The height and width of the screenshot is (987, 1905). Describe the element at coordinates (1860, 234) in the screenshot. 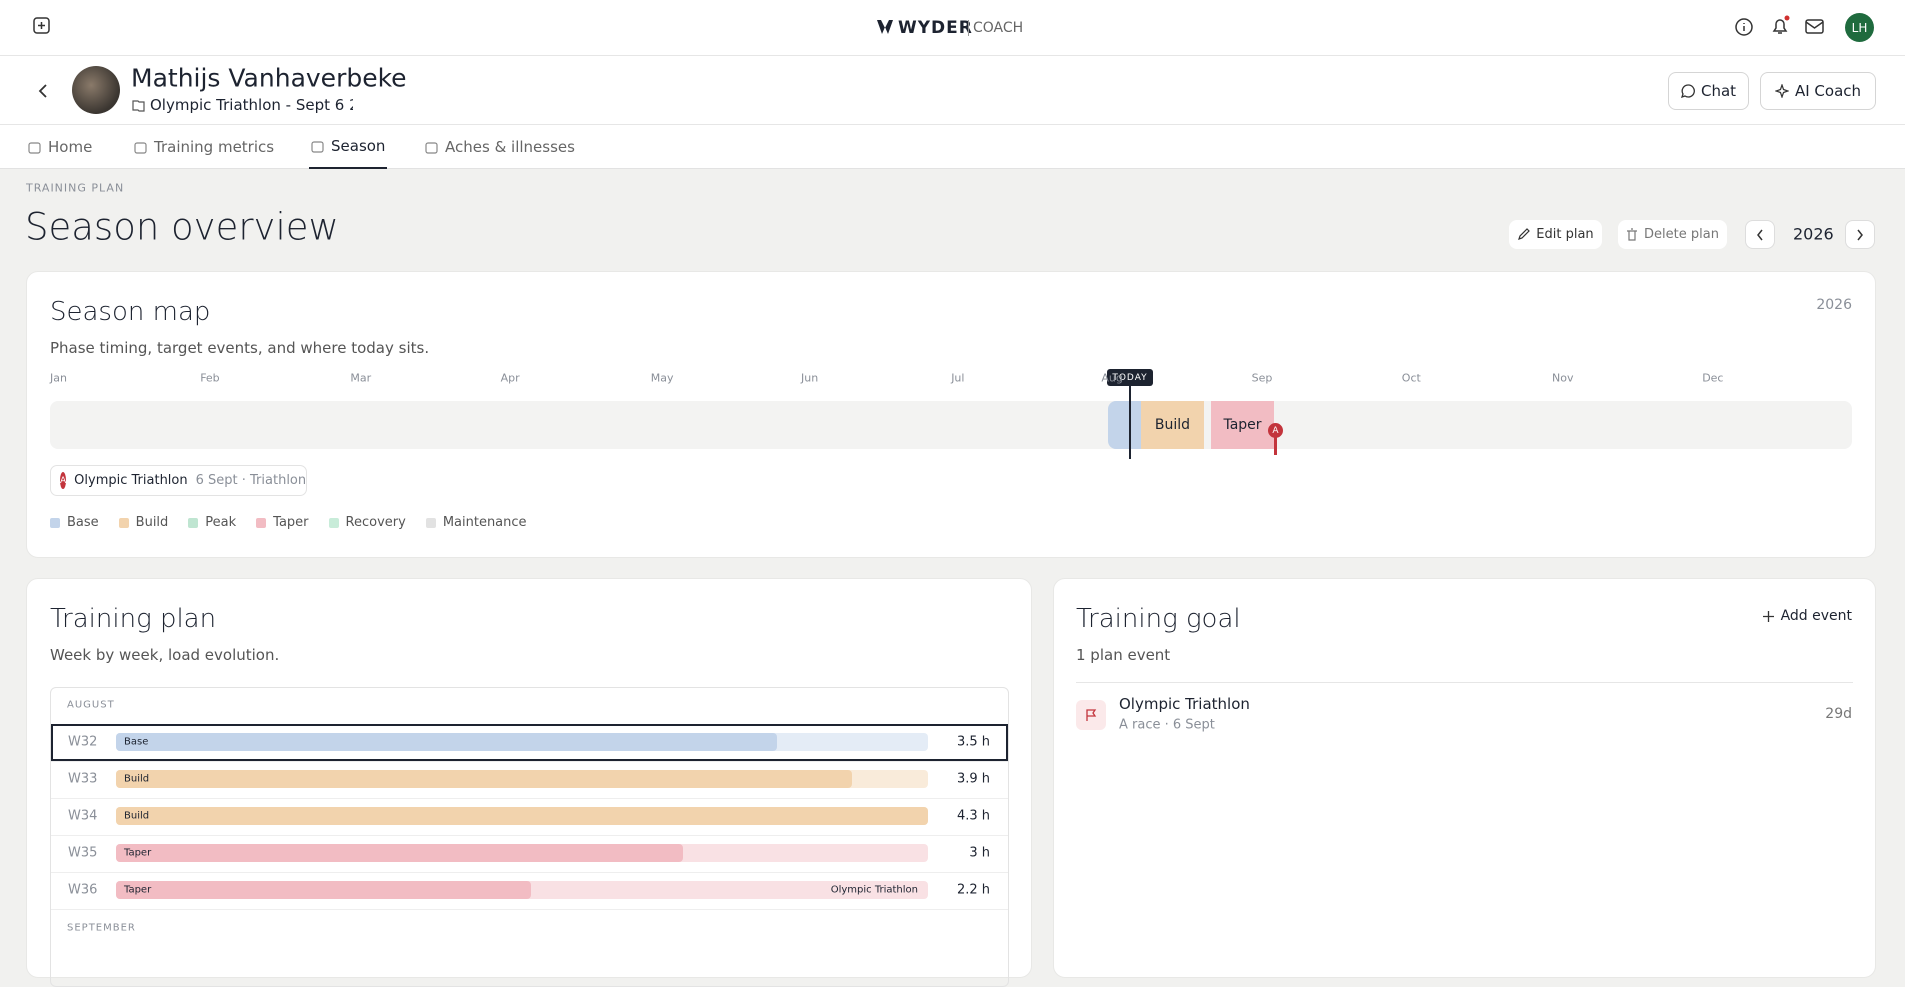

I see `next-year` at that location.